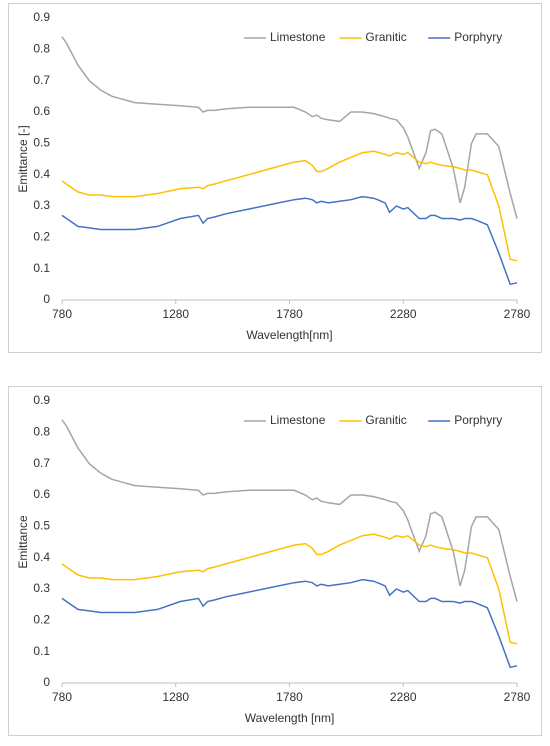 This screenshot has width=550, height=746. Describe the element at coordinates (289, 335) in the screenshot. I see `x-axis-label: Wavelength[nm]` at that location.